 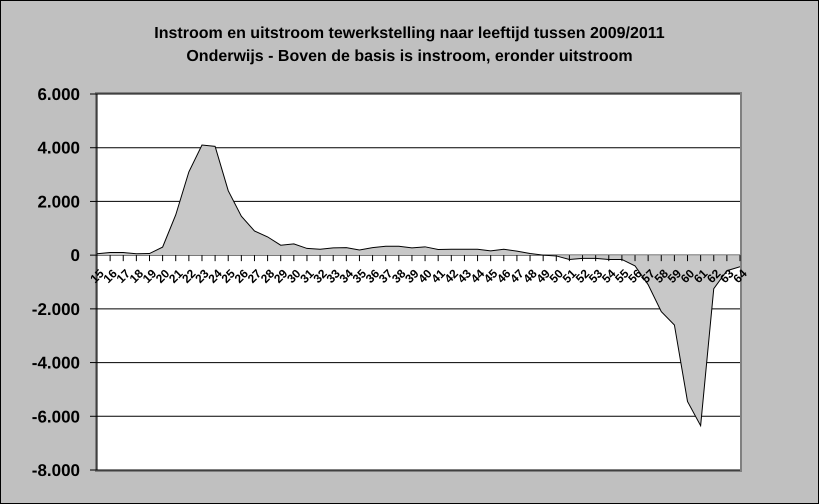 I want to click on y-tick-label: 6.000, so click(x=58, y=94).